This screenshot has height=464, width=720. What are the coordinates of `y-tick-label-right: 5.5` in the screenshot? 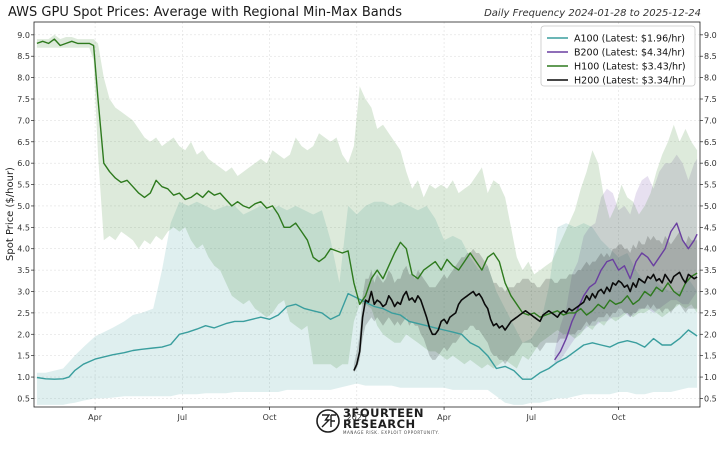 It's located at (710, 185).